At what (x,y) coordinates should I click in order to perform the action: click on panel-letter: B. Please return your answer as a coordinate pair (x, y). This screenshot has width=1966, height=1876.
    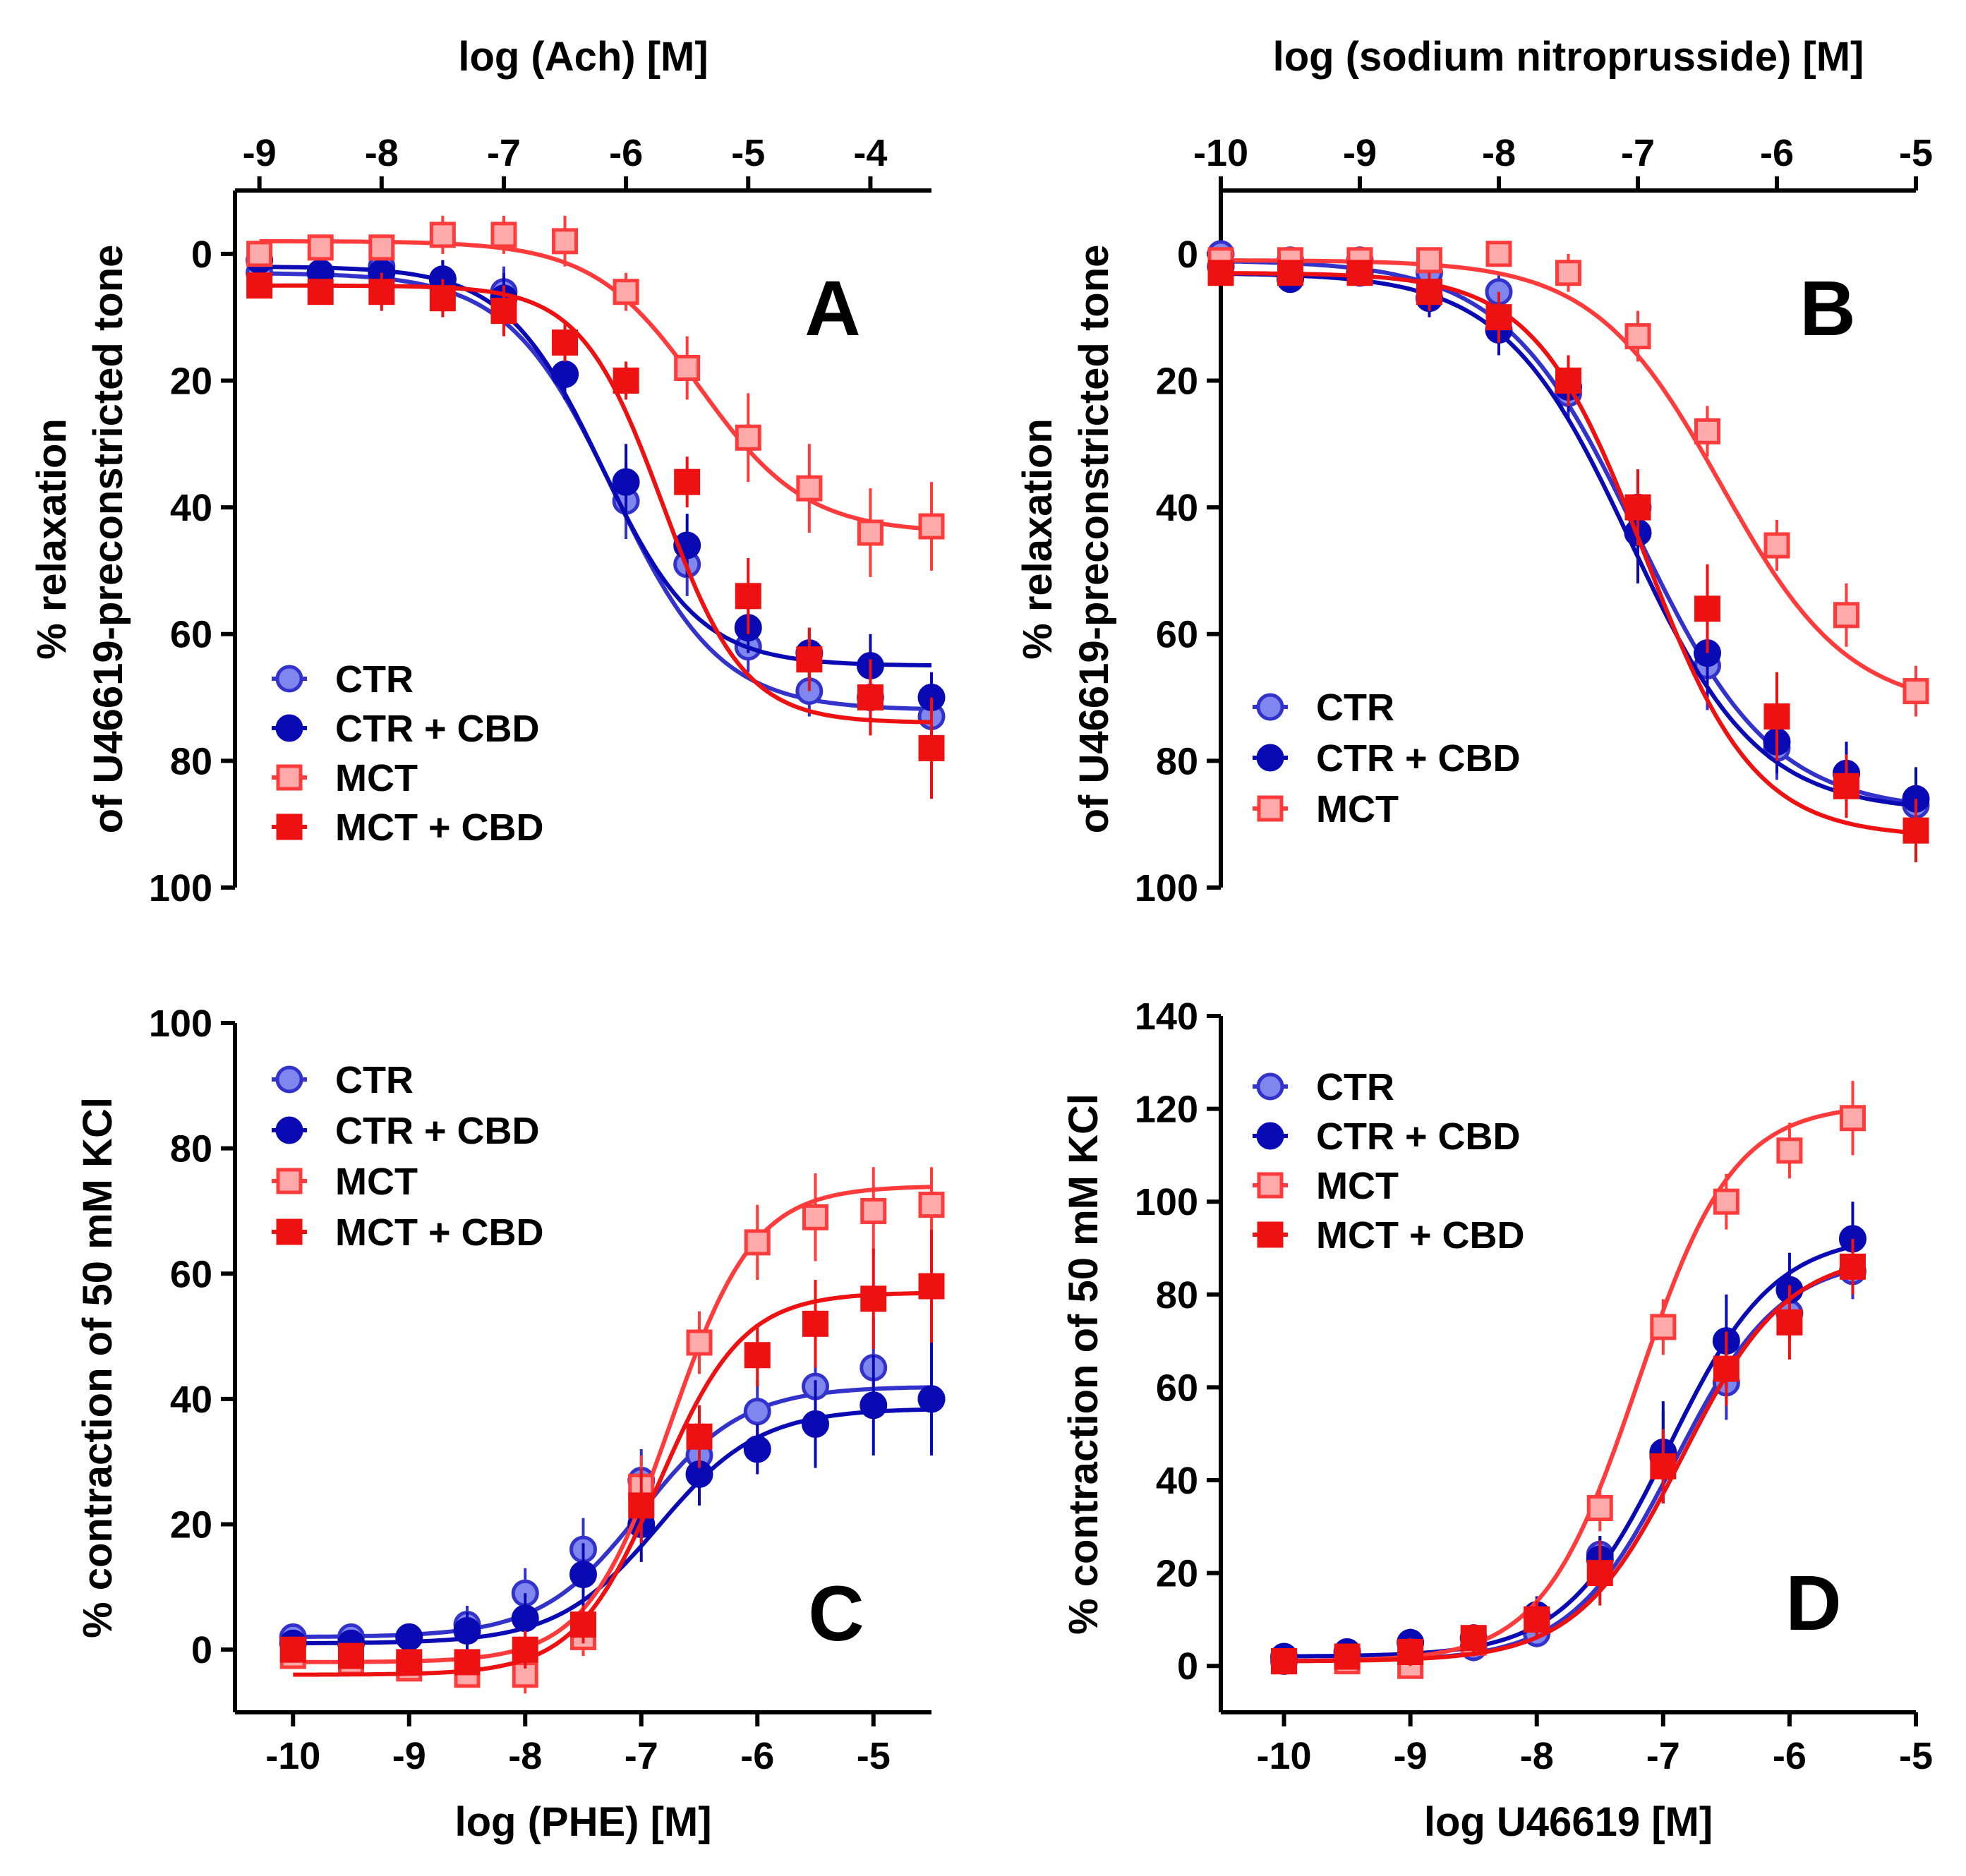
    Looking at the image, I should click on (1827, 308).